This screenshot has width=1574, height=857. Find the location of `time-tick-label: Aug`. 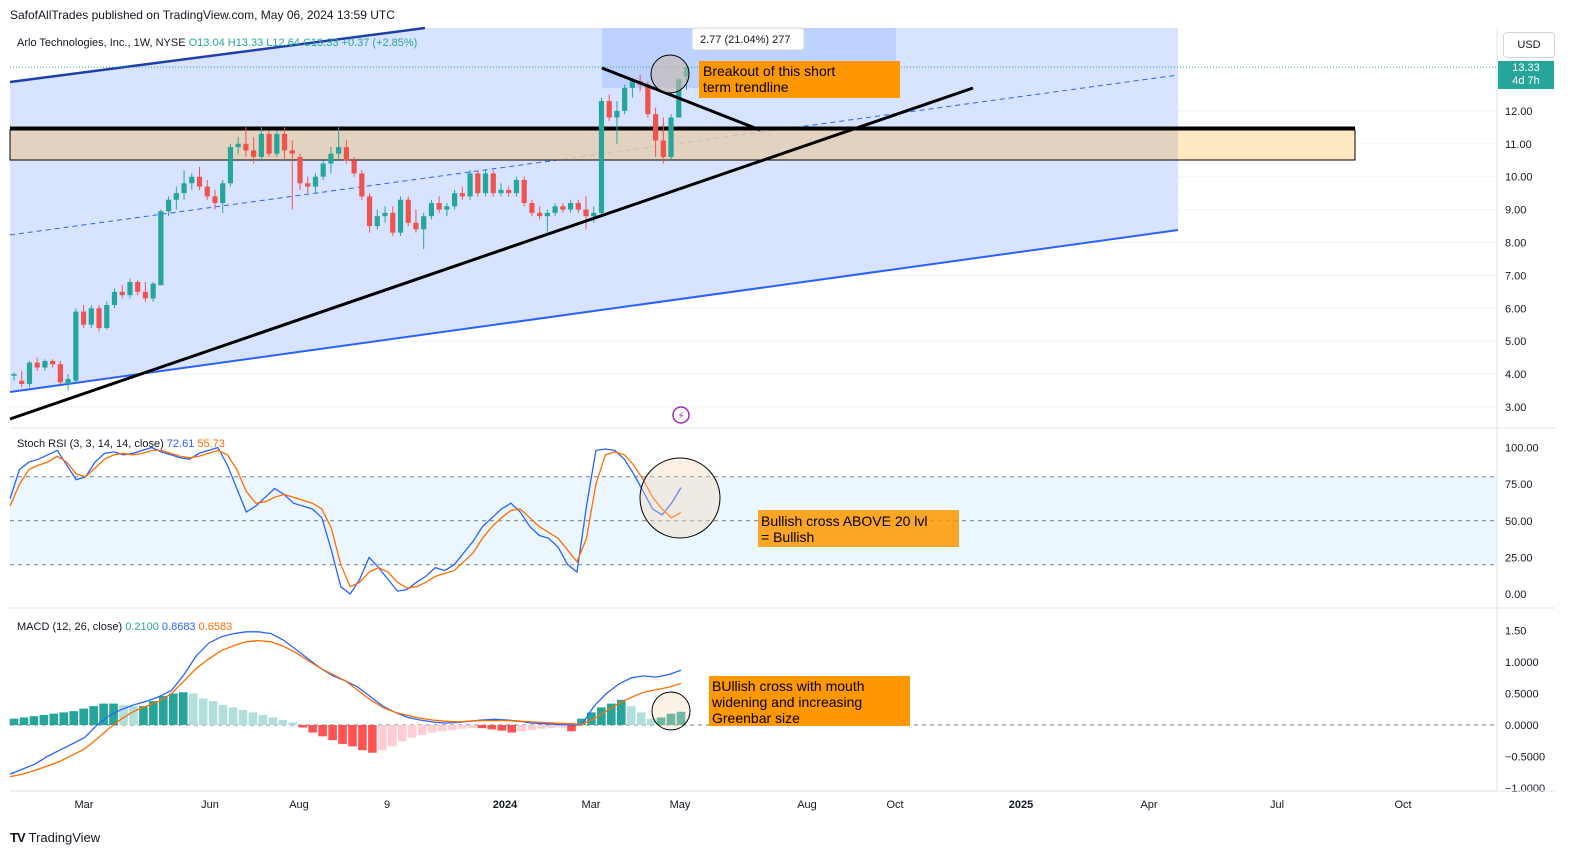

time-tick-label: Aug is located at coordinates (299, 805).